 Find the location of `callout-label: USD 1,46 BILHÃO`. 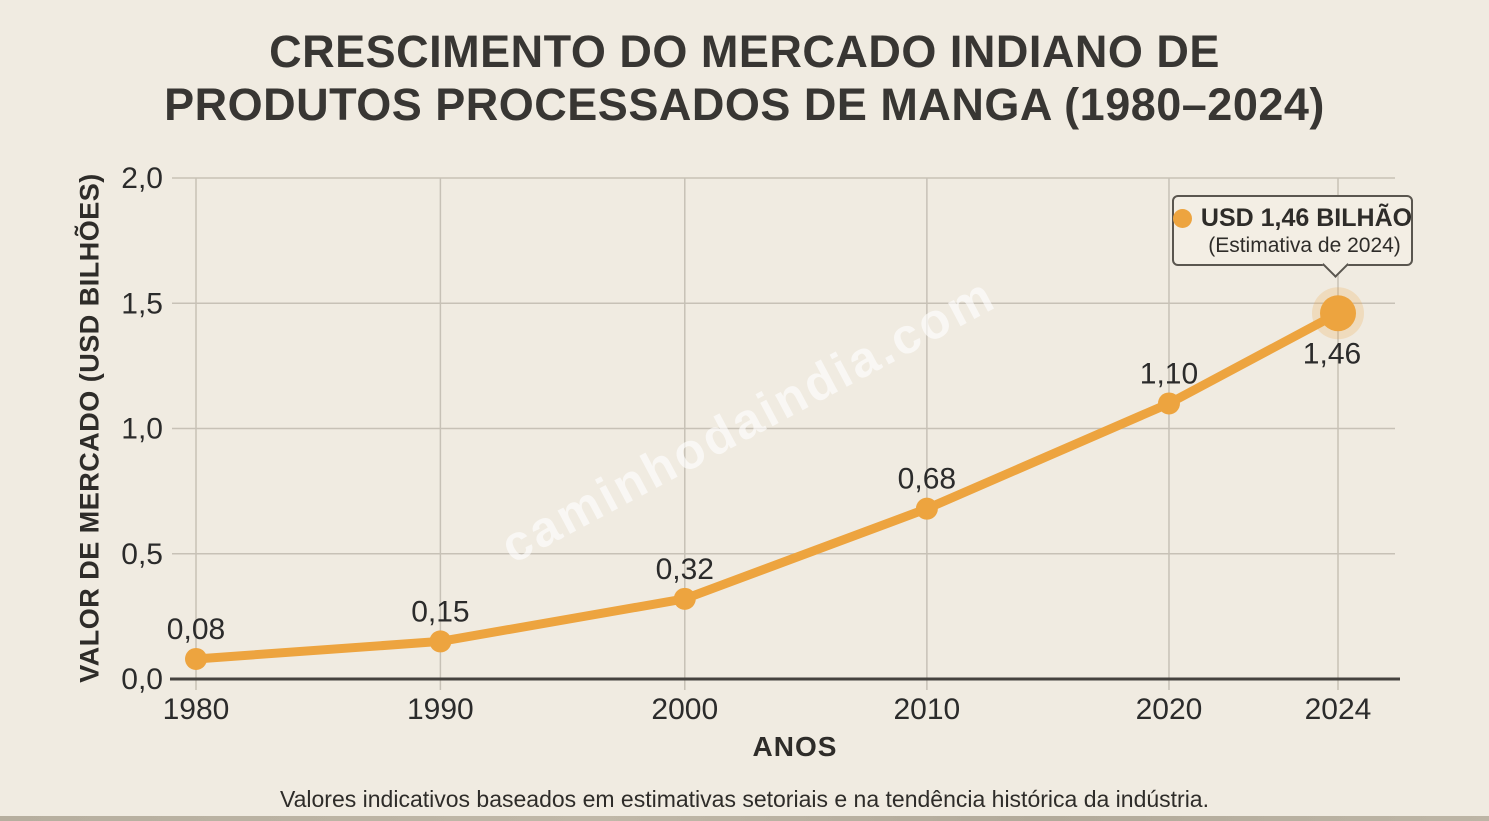

callout-label: USD 1,46 BILHÃO is located at coordinates (1306, 217).